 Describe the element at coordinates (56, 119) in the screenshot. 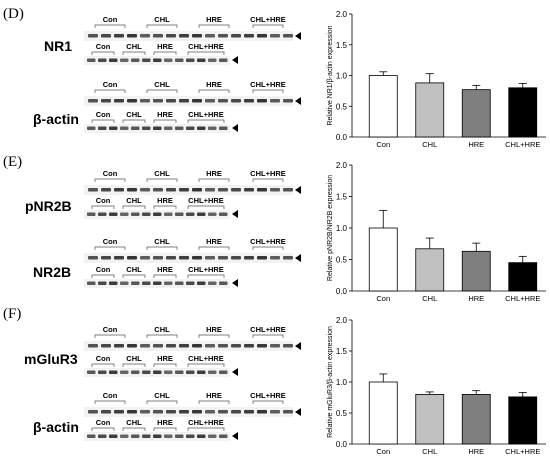

I see `protein-label-beta-actin-d: β-actin` at that location.